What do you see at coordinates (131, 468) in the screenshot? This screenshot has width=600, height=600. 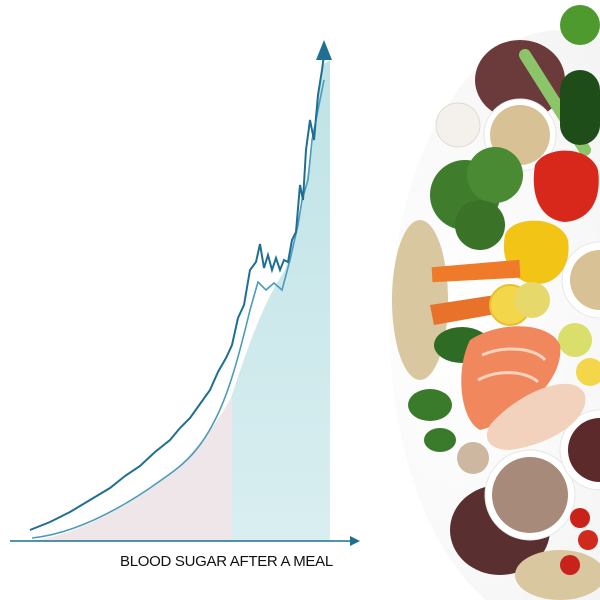 I see `pink-area` at bounding box center [131, 468].